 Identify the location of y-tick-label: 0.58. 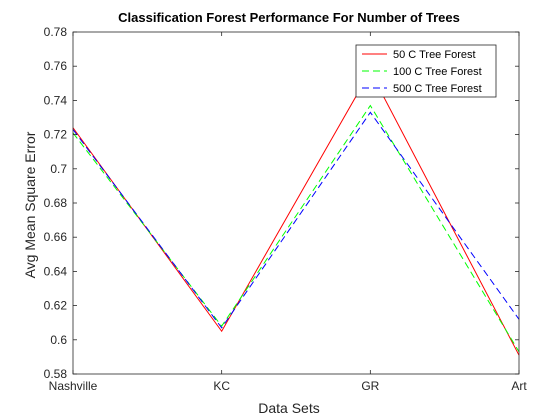
(56, 374).